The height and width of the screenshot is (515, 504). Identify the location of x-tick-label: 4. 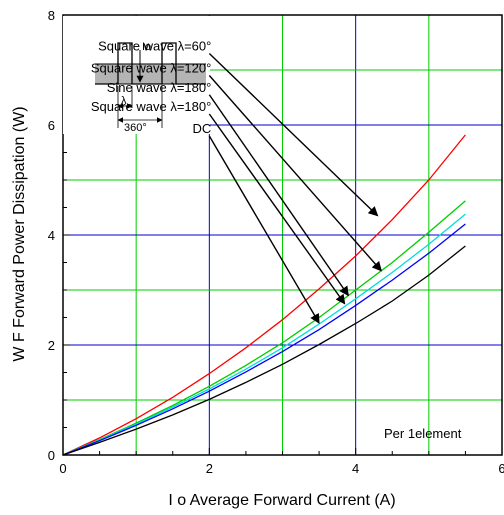
(355, 468).